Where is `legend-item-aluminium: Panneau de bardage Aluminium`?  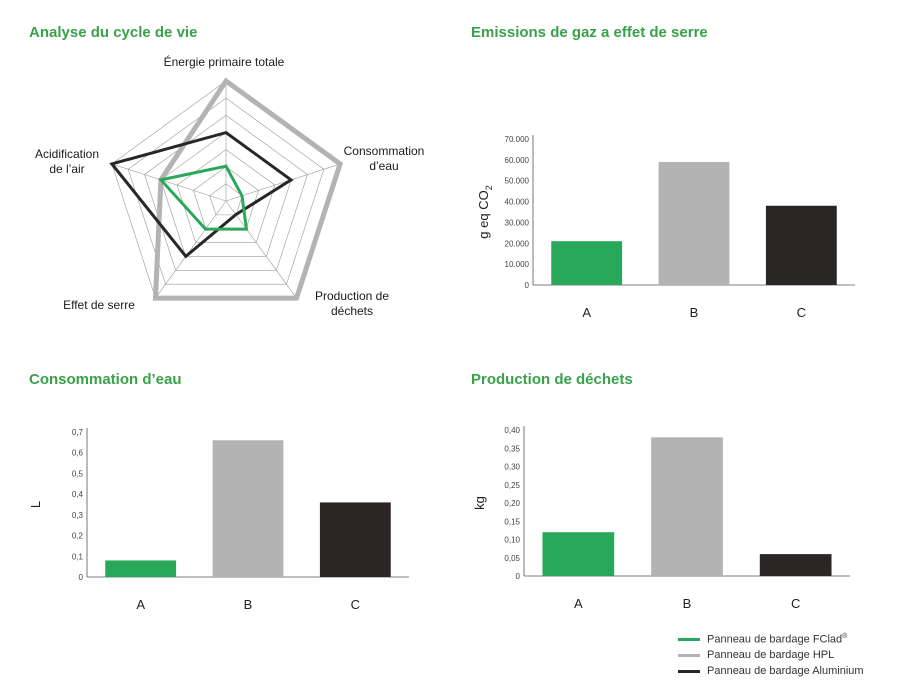
legend-item-aluminium: Panneau de bardage Aluminium is located at coordinates (771, 671).